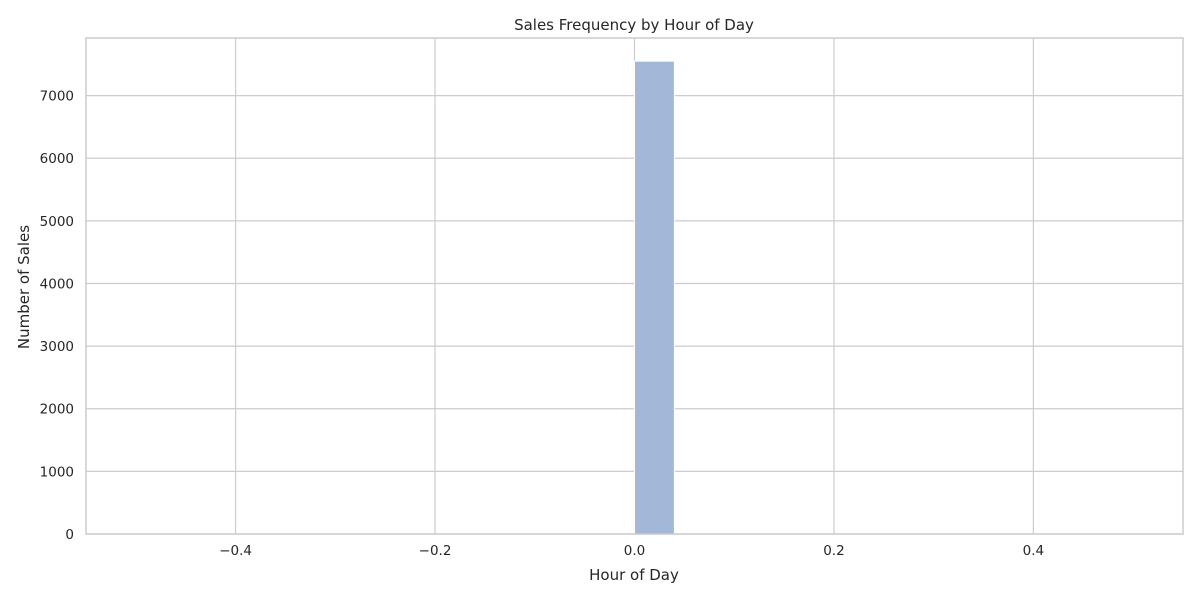 Image resolution: width=1200 pixels, height=600 pixels. Describe the element at coordinates (57, 472) in the screenshot. I see `y-tick-label: 1000` at that location.